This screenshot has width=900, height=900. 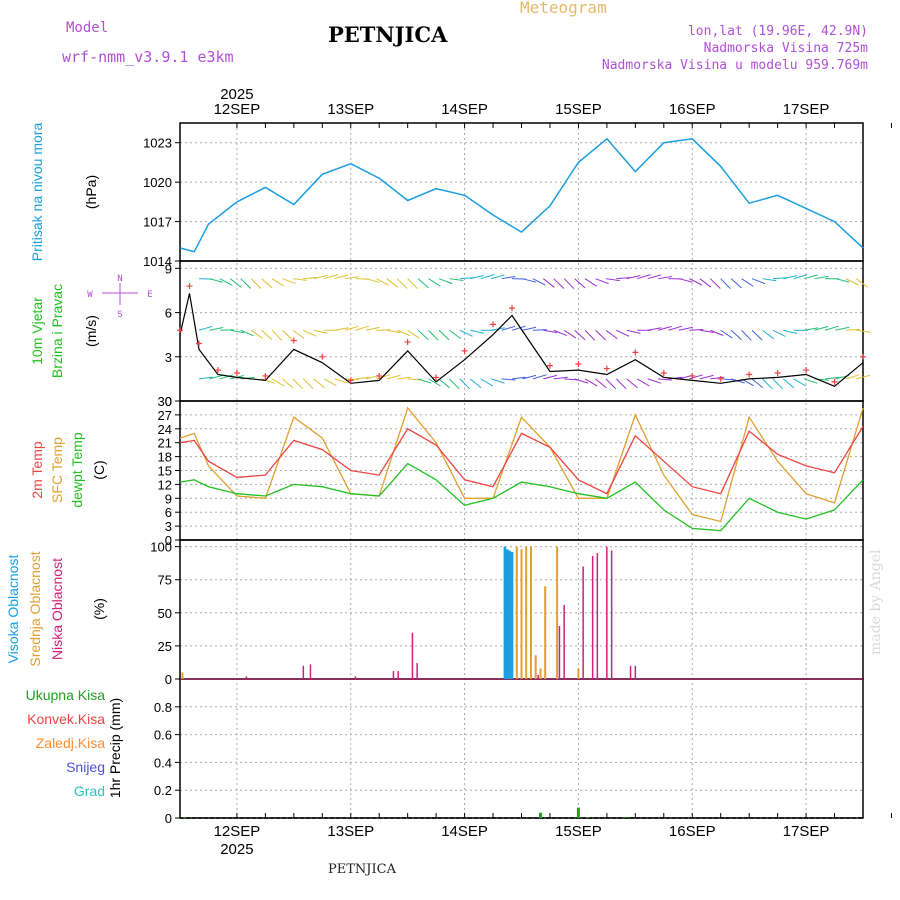 I want to click on precip-legend-item: Zaledj.Kisa, so click(x=70, y=743).